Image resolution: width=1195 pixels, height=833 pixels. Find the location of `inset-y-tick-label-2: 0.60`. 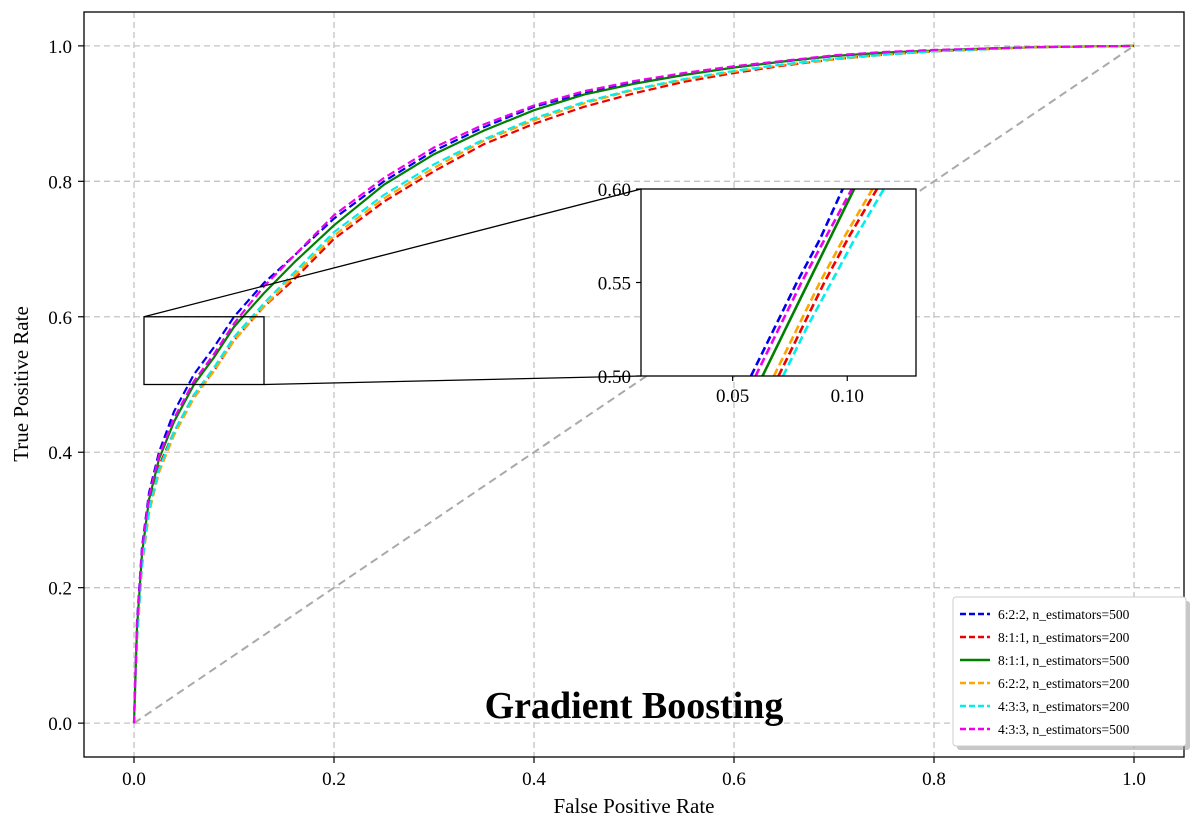

inset-y-tick-label-2: 0.60 is located at coordinates (614, 190).